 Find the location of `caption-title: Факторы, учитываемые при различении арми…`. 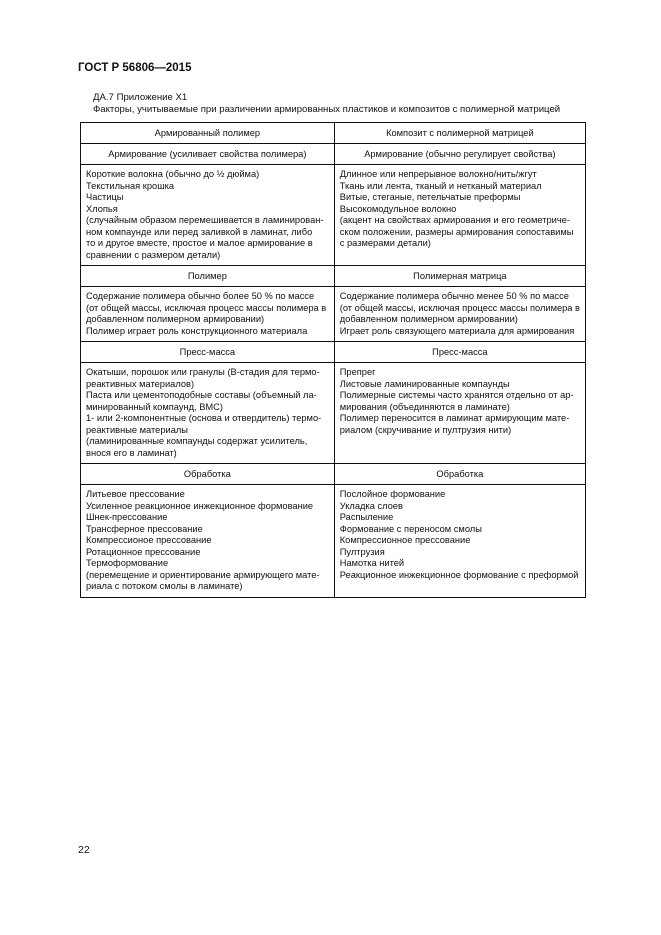

caption-title: Факторы, учитываемые при различении арми… is located at coordinates (327, 109).